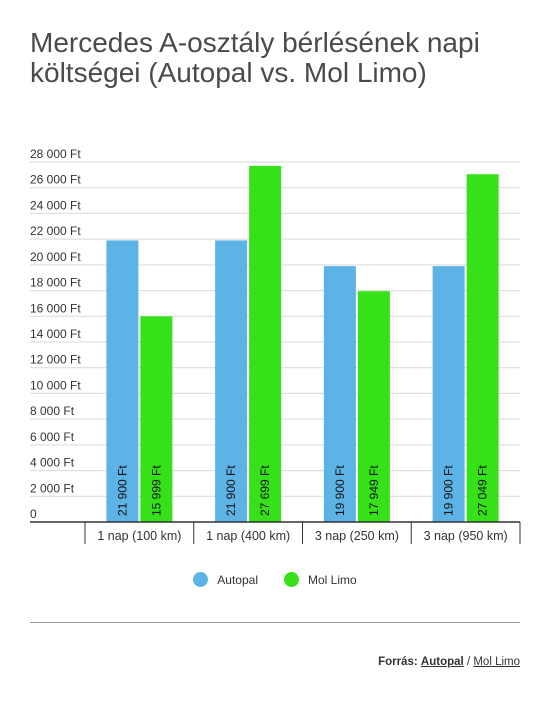 This screenshot has height=704, width=550. I want to click on x-tick-label: 1 nap (400 km), so click(248, 536).